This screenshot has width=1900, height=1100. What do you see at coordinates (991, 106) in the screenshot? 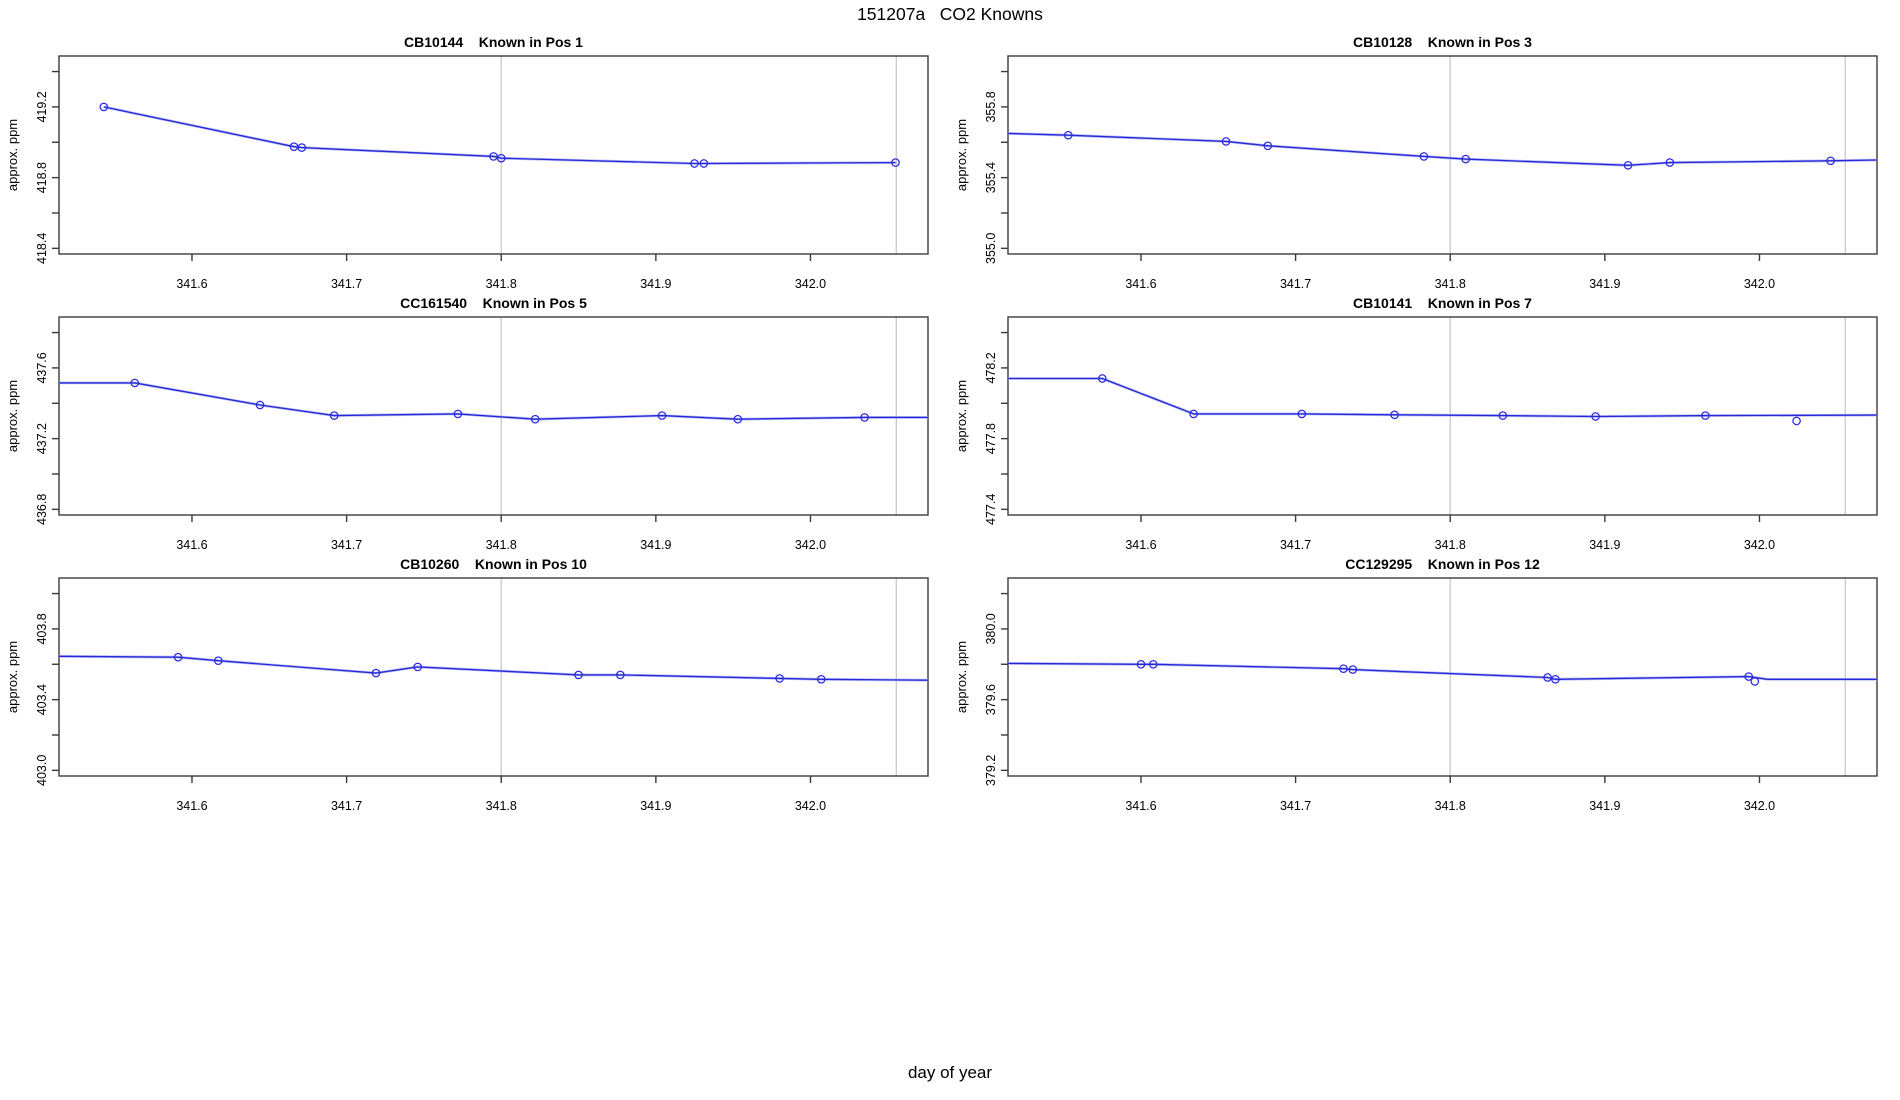
I see `y-tick-label: 355.8` at bounding box center [991, 106].